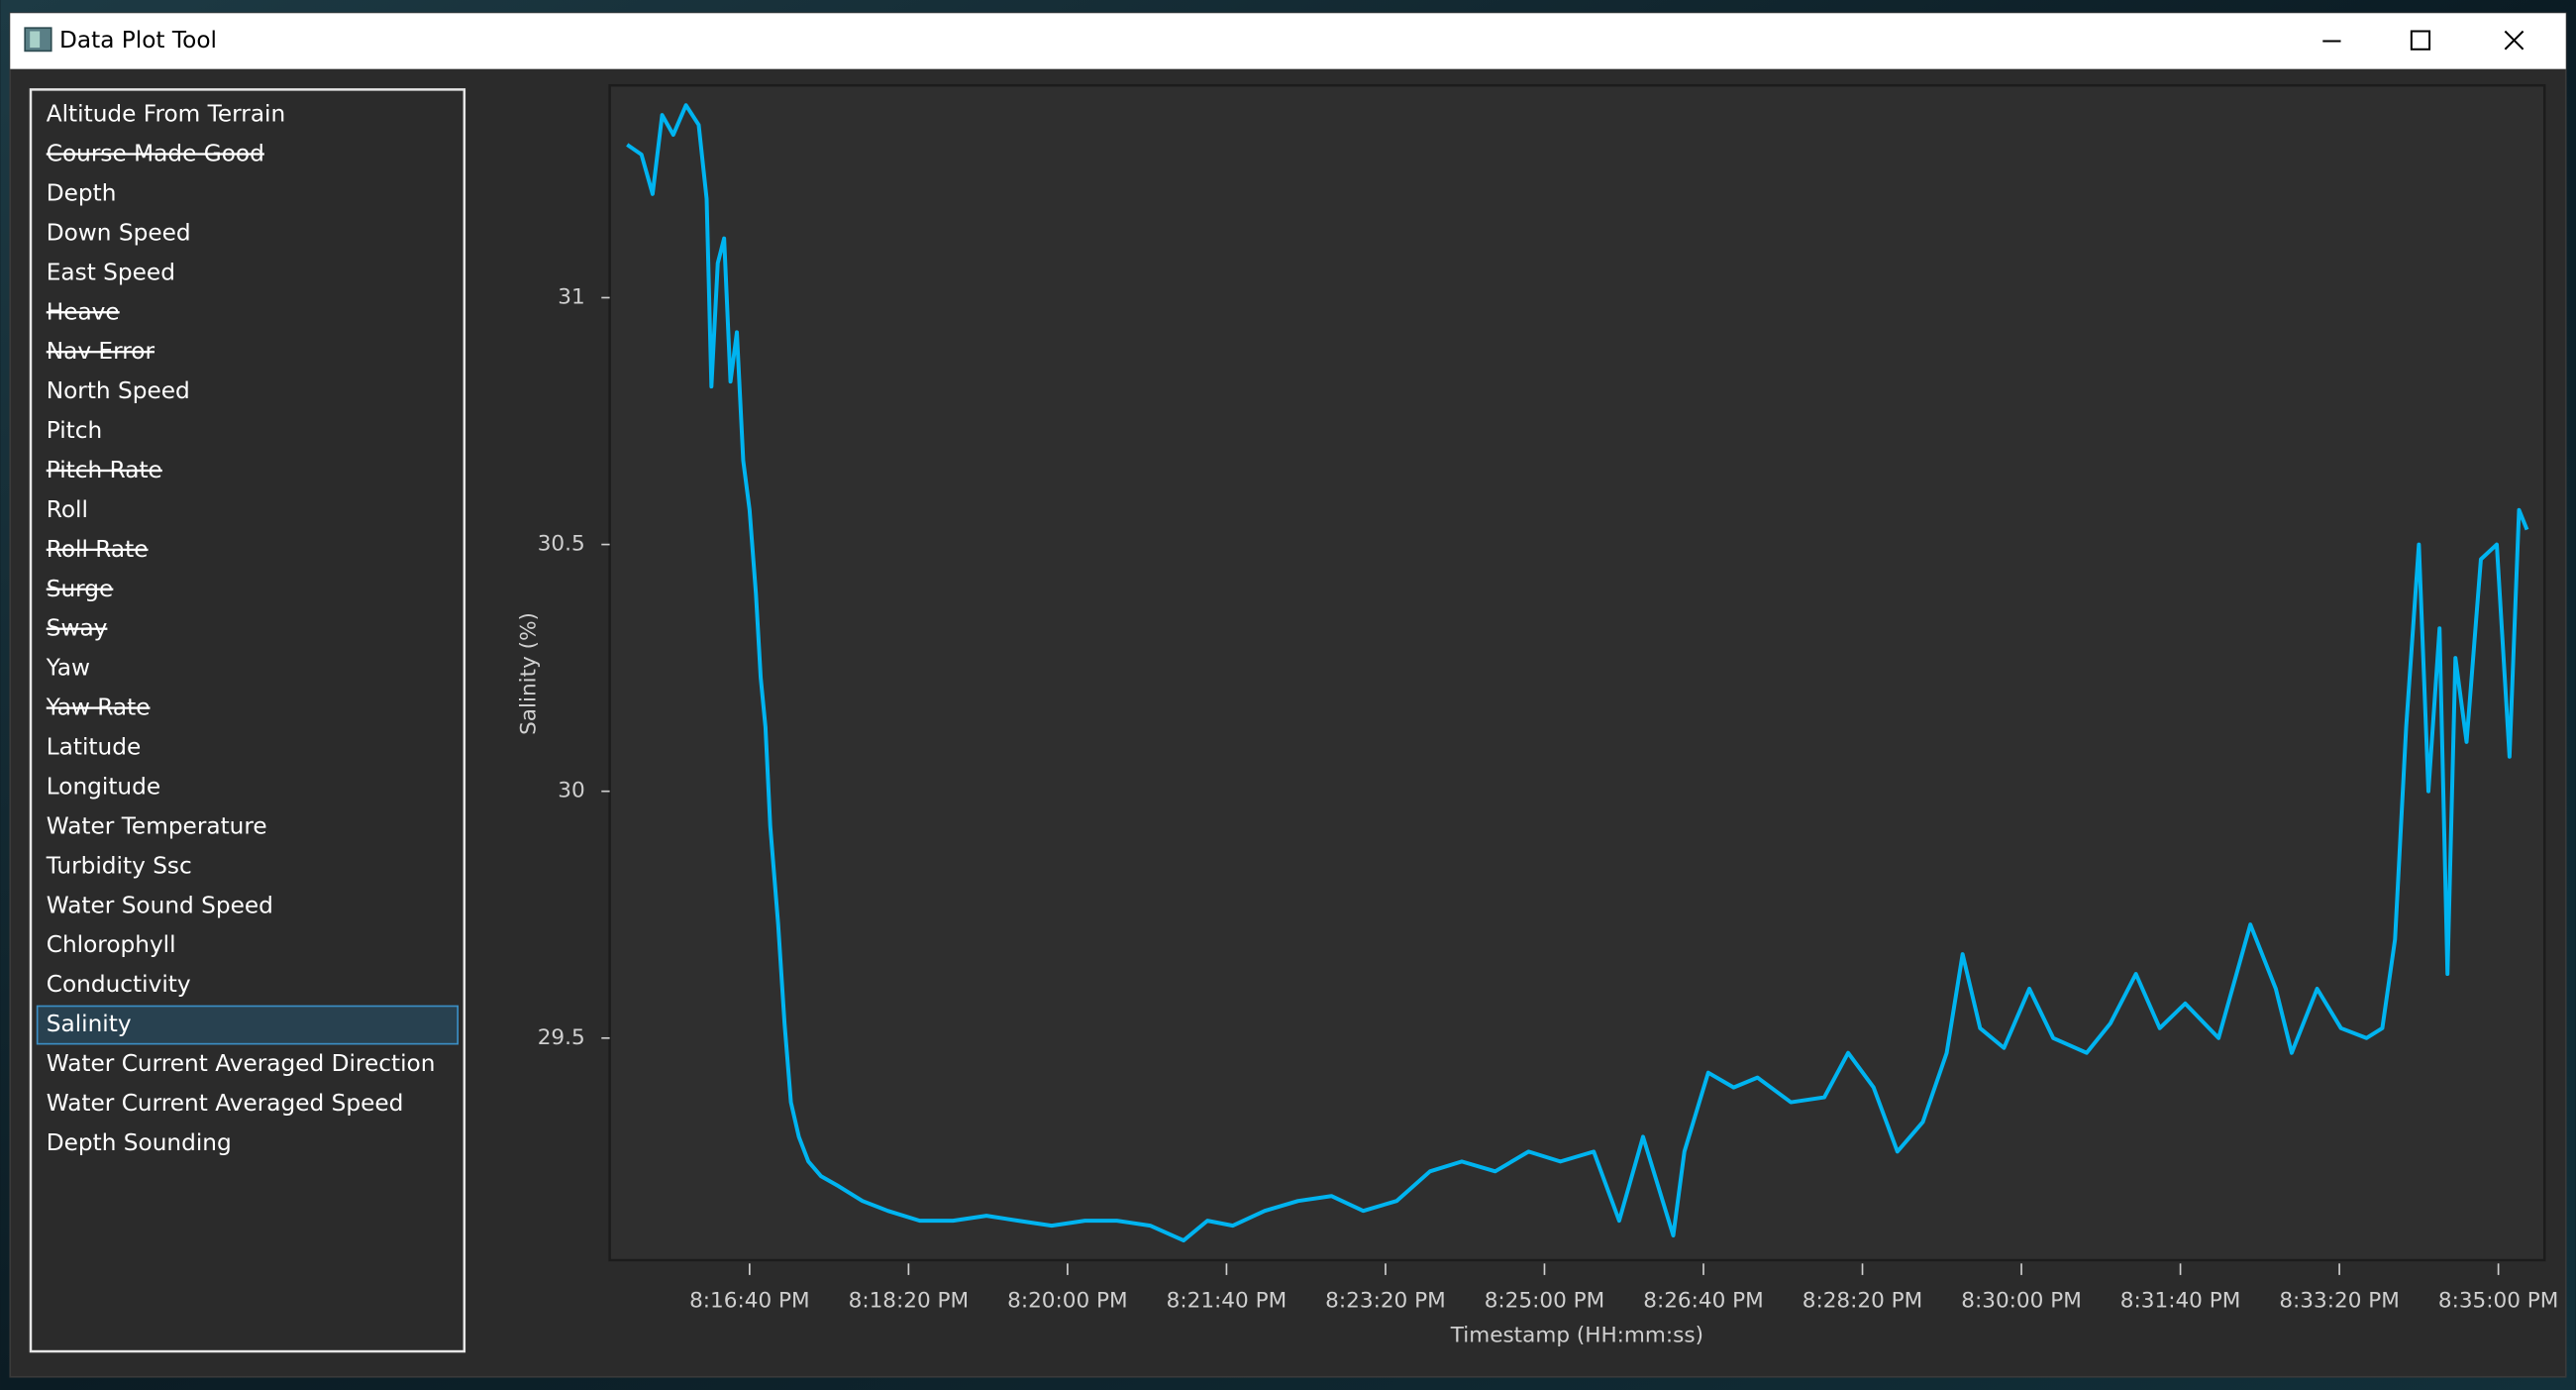 Image resolution: width=2576 pixels, height=1390 pixels. I want to click on selected-highlight, so click(248, 1025).